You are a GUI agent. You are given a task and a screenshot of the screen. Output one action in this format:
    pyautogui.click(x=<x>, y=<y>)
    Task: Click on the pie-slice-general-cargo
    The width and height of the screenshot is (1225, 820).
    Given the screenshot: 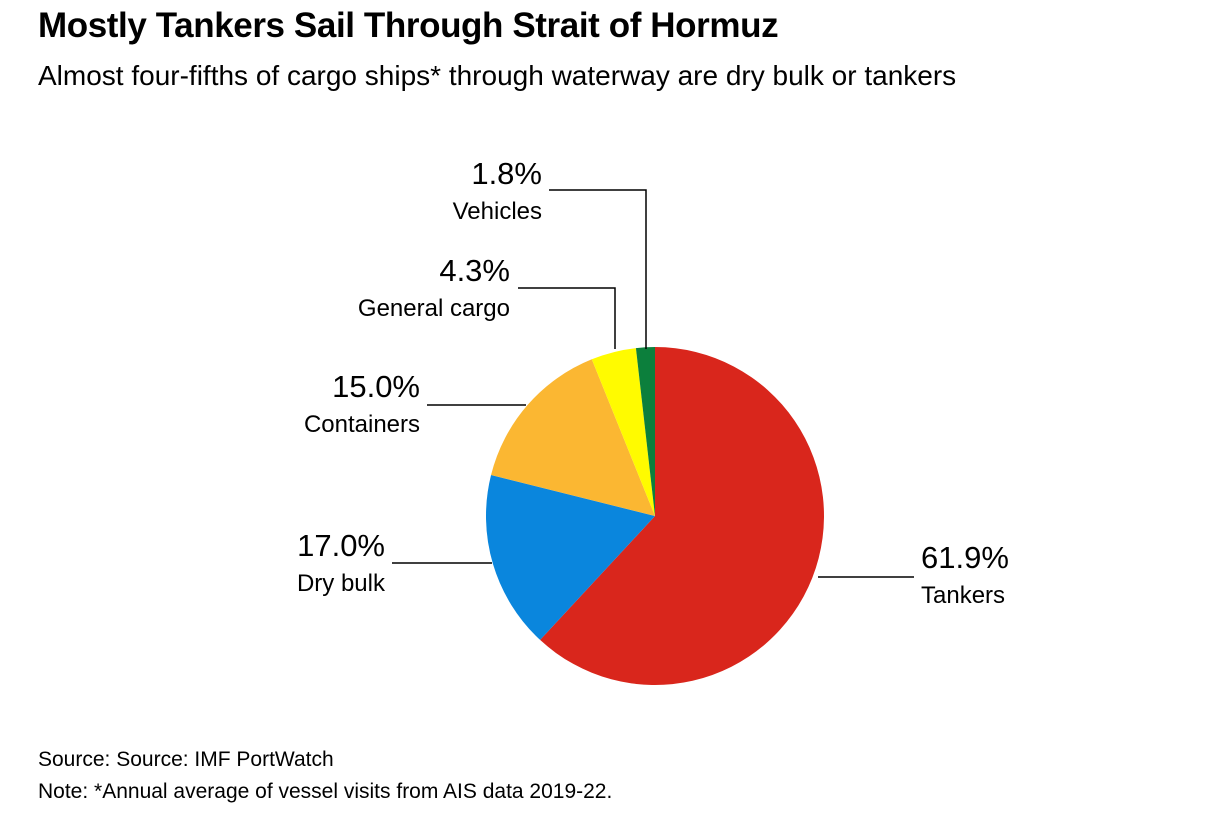 What is the action you would take?
    pyautogui.click(x=623, y=432)
    